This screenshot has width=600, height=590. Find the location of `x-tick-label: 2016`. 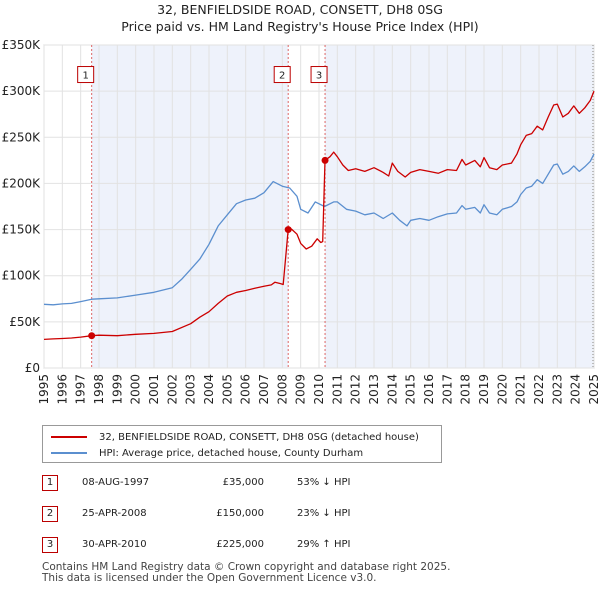

x-tick-label: 2016 is located at coordinates (429, 389).